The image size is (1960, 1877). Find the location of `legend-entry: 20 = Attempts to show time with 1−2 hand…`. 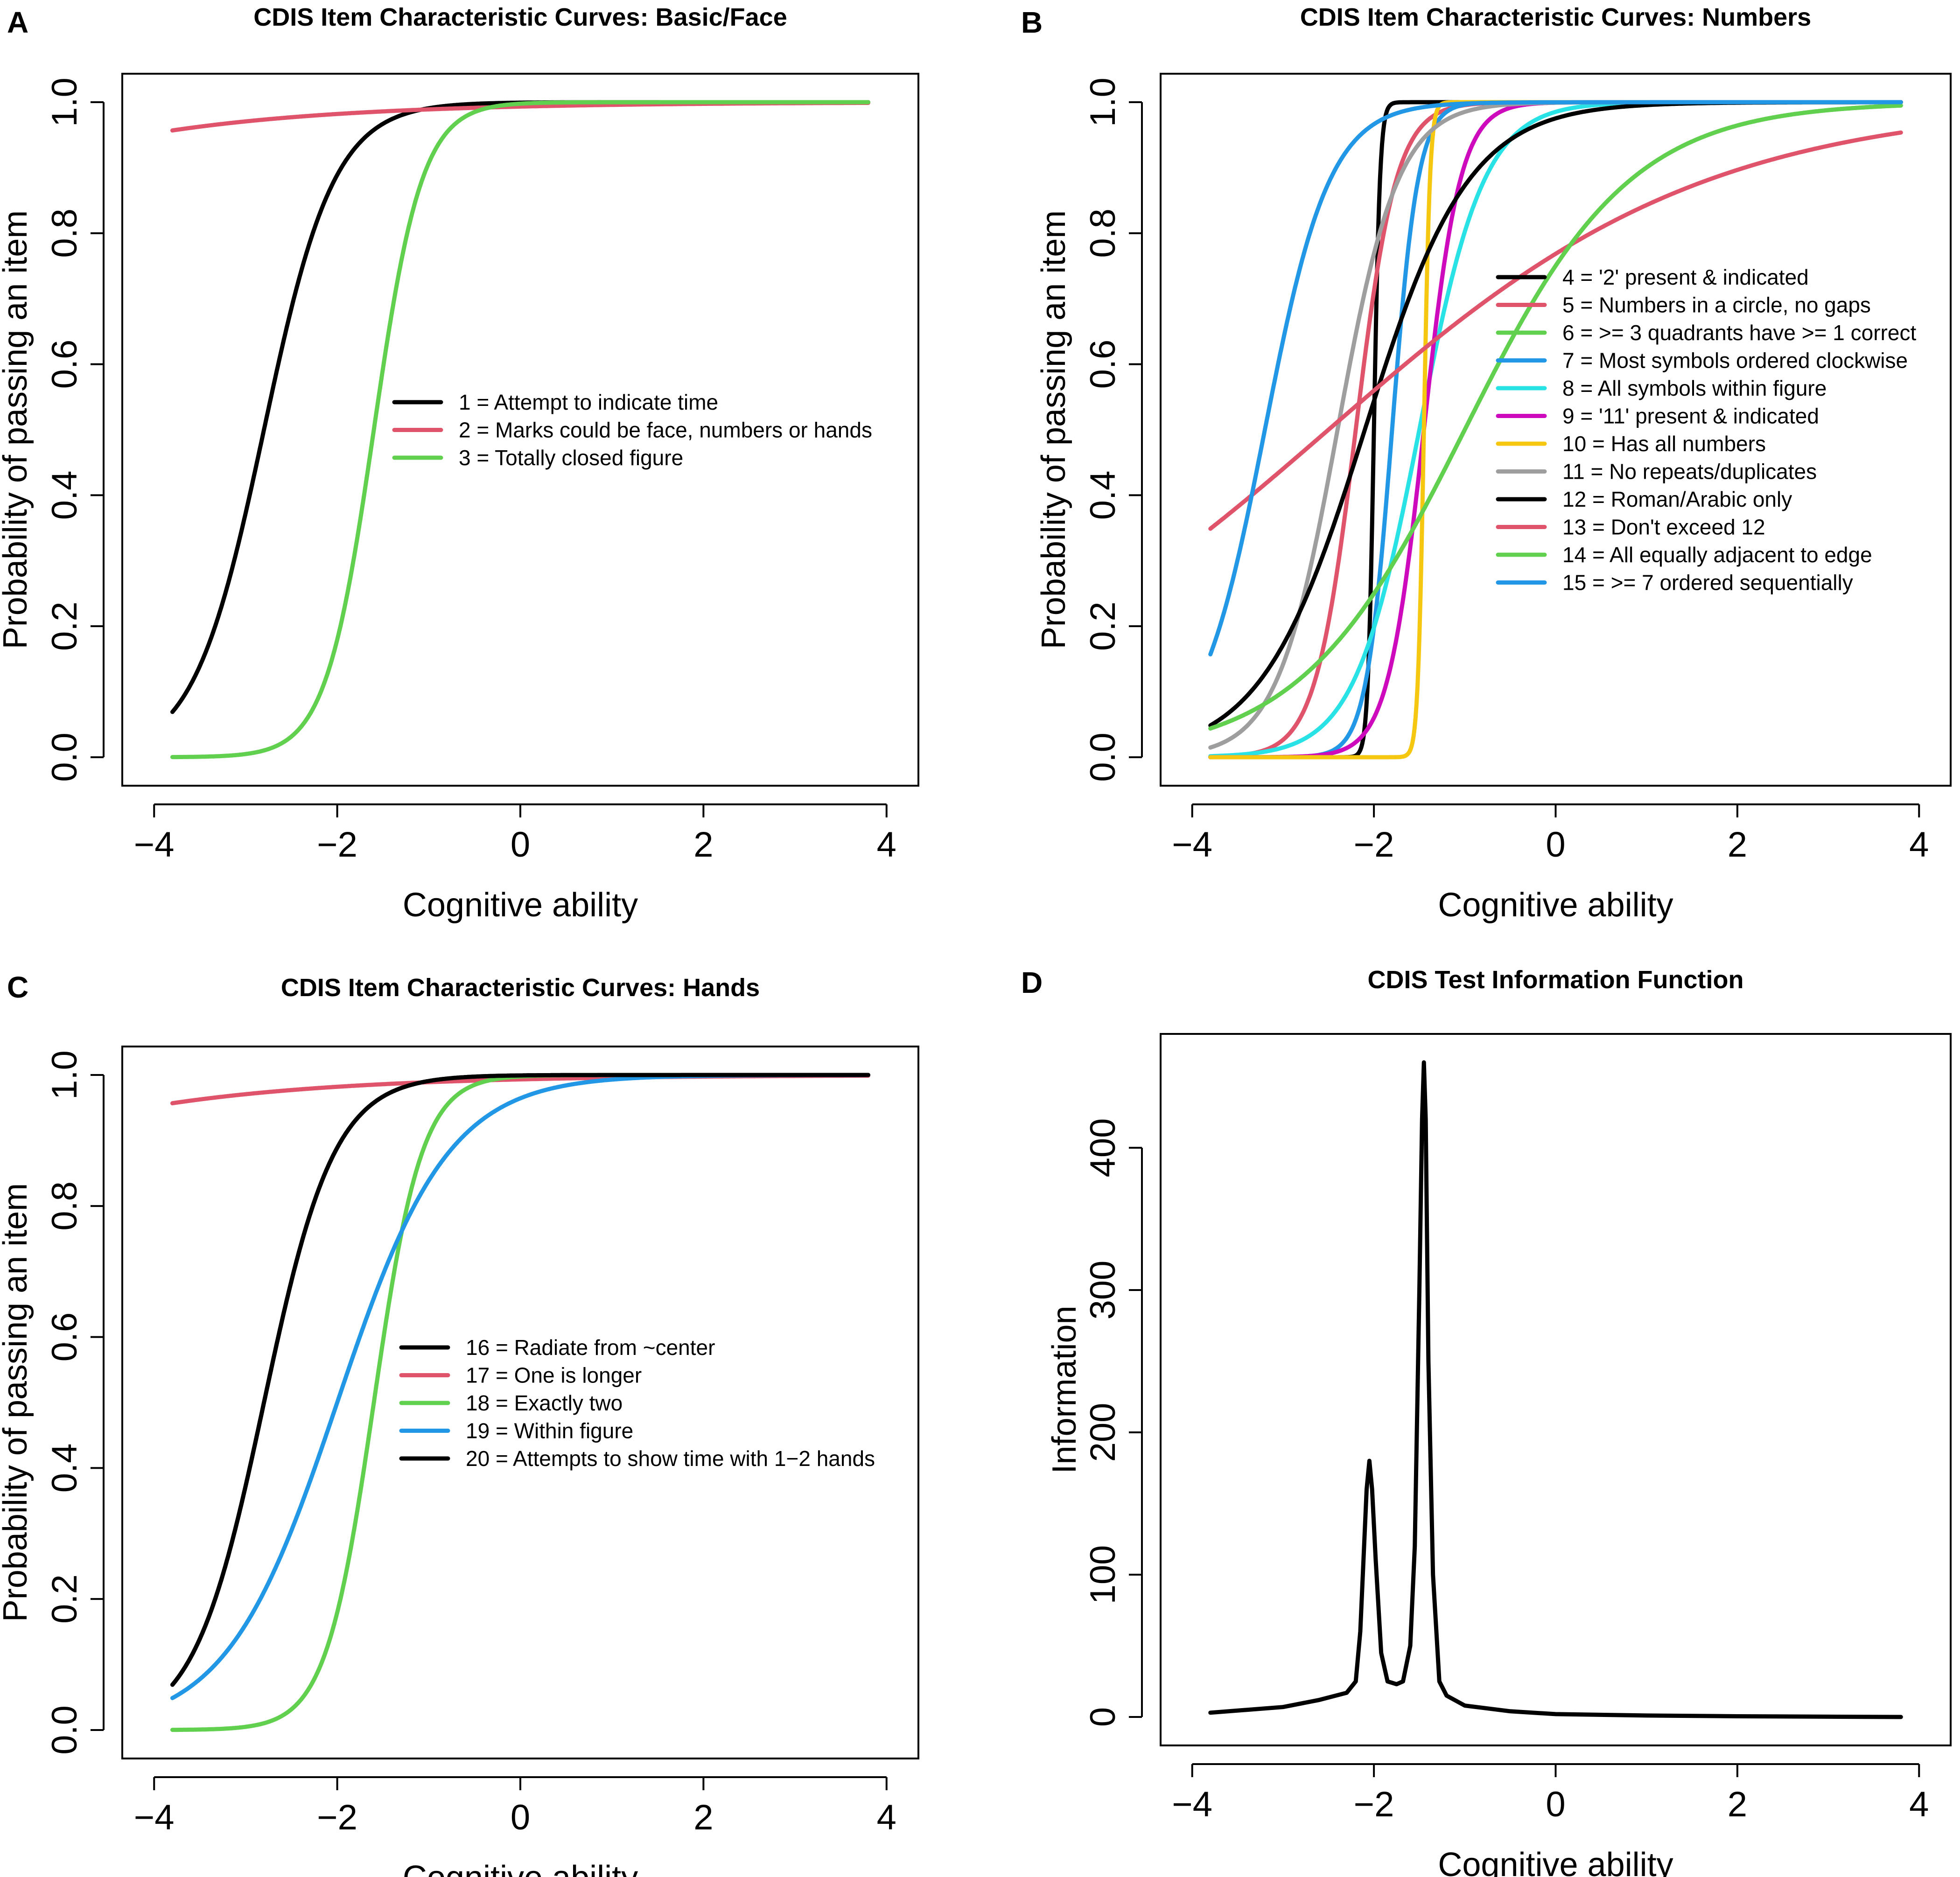

legend-entry: 20 = Attempts to show time with 1−2 hand… is located at coordinates (670, 1458).